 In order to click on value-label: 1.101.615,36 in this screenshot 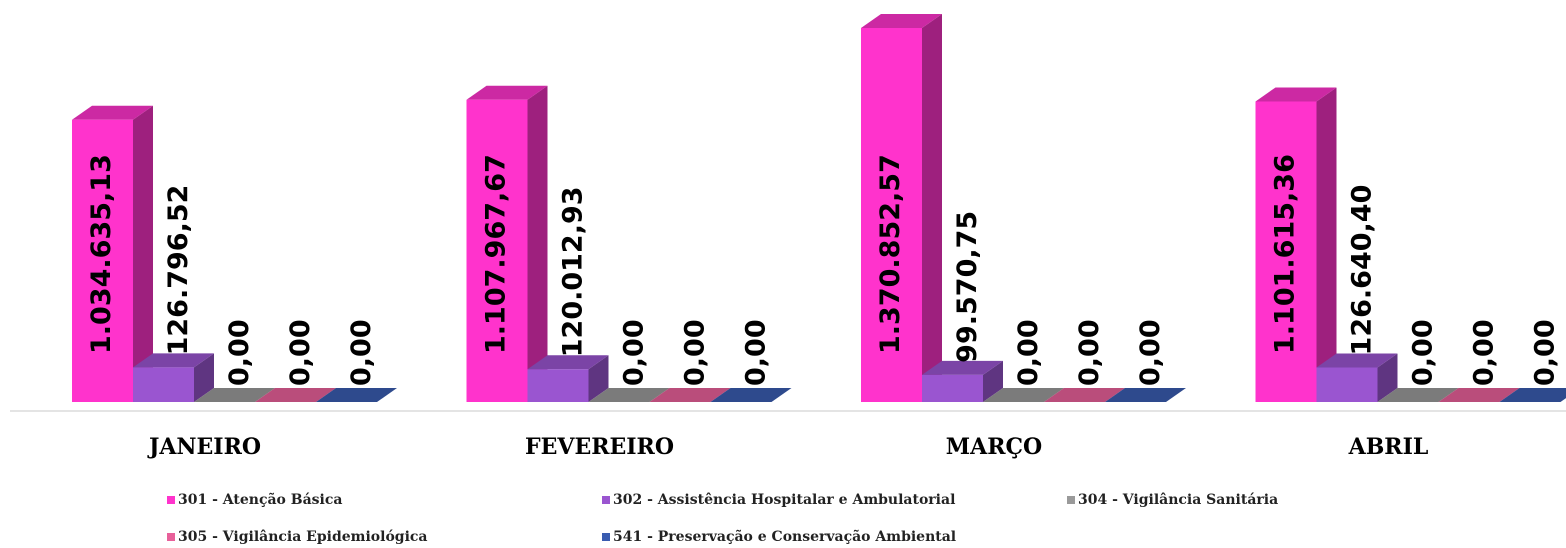, I will do `click(1285, 254)`.